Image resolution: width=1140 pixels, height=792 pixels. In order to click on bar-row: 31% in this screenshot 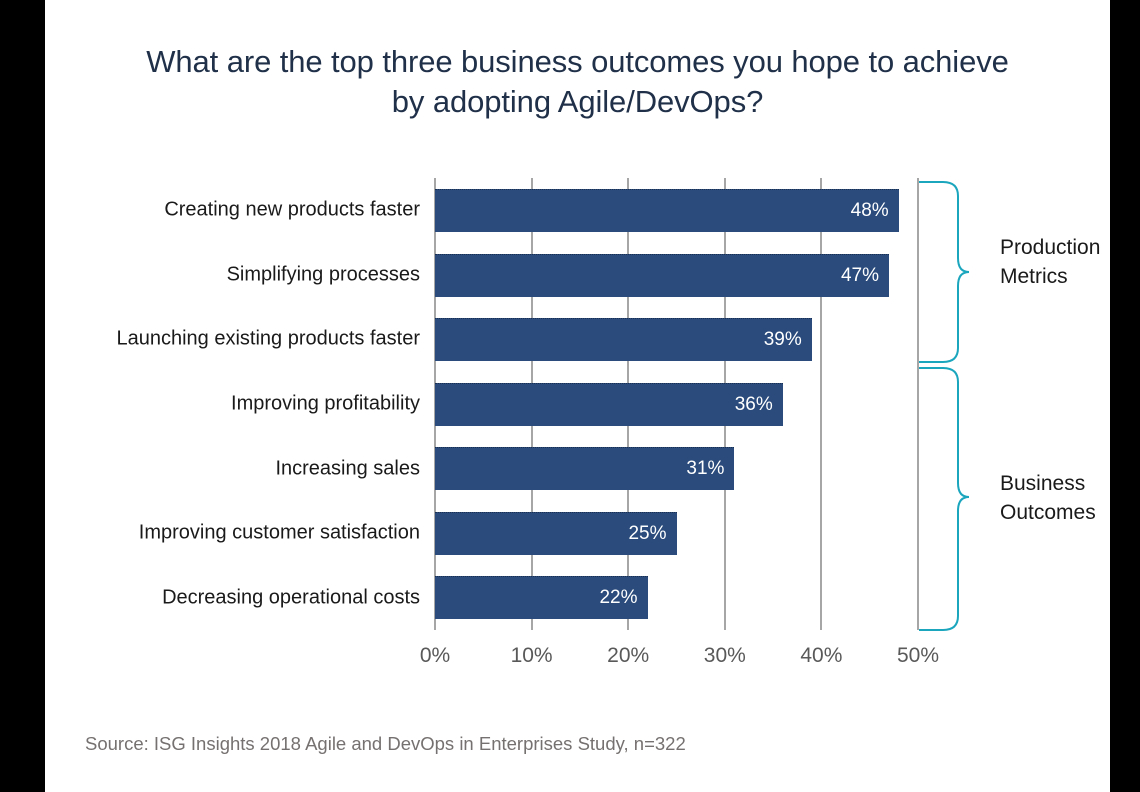, I will do `click(676, 468)`.